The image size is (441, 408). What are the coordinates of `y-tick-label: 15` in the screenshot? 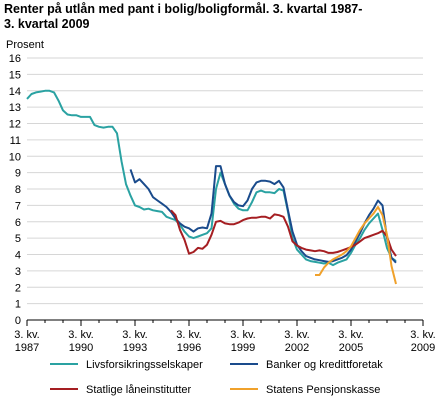 It's located at (15, 75).